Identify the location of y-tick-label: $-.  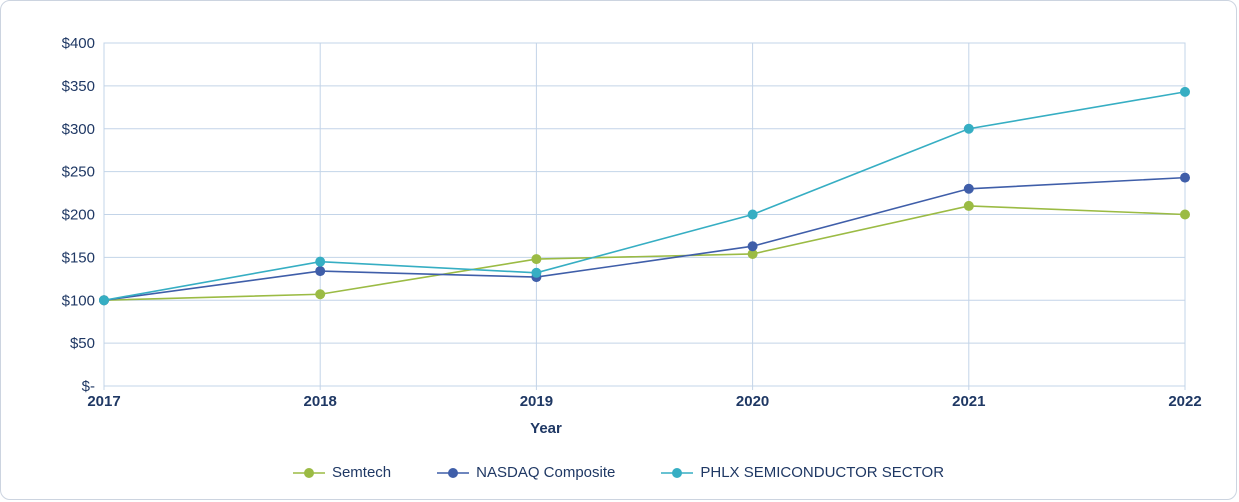
(88, 386).